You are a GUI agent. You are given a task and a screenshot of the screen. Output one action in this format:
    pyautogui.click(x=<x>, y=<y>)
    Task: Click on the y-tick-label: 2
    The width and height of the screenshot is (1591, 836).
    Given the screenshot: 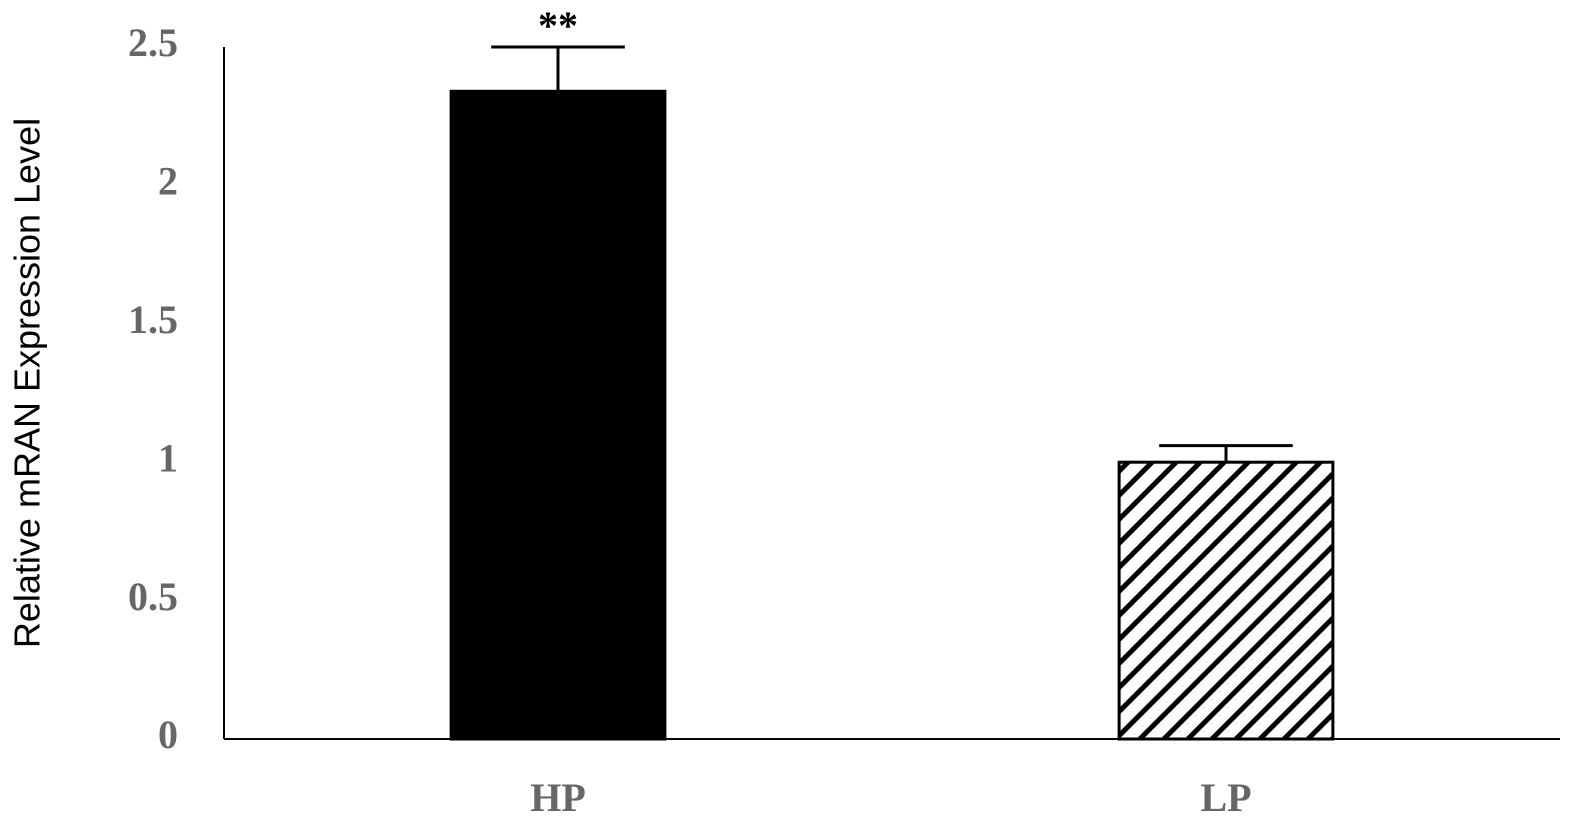 What is the action you would take?
    pyautogui.click(x=168, y=181)
    